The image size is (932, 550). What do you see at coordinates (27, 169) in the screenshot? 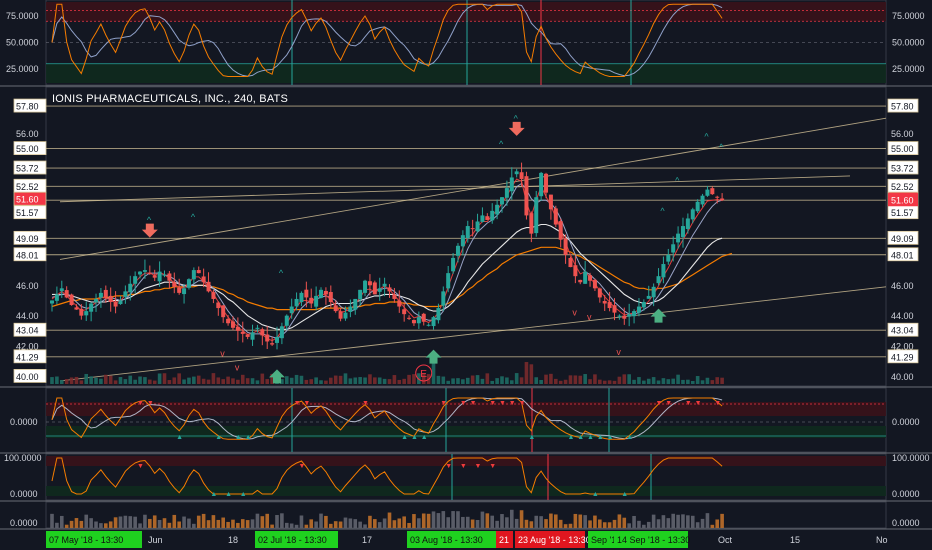
I see `price-label-left: 53.72` at bounding box center [27, 169].